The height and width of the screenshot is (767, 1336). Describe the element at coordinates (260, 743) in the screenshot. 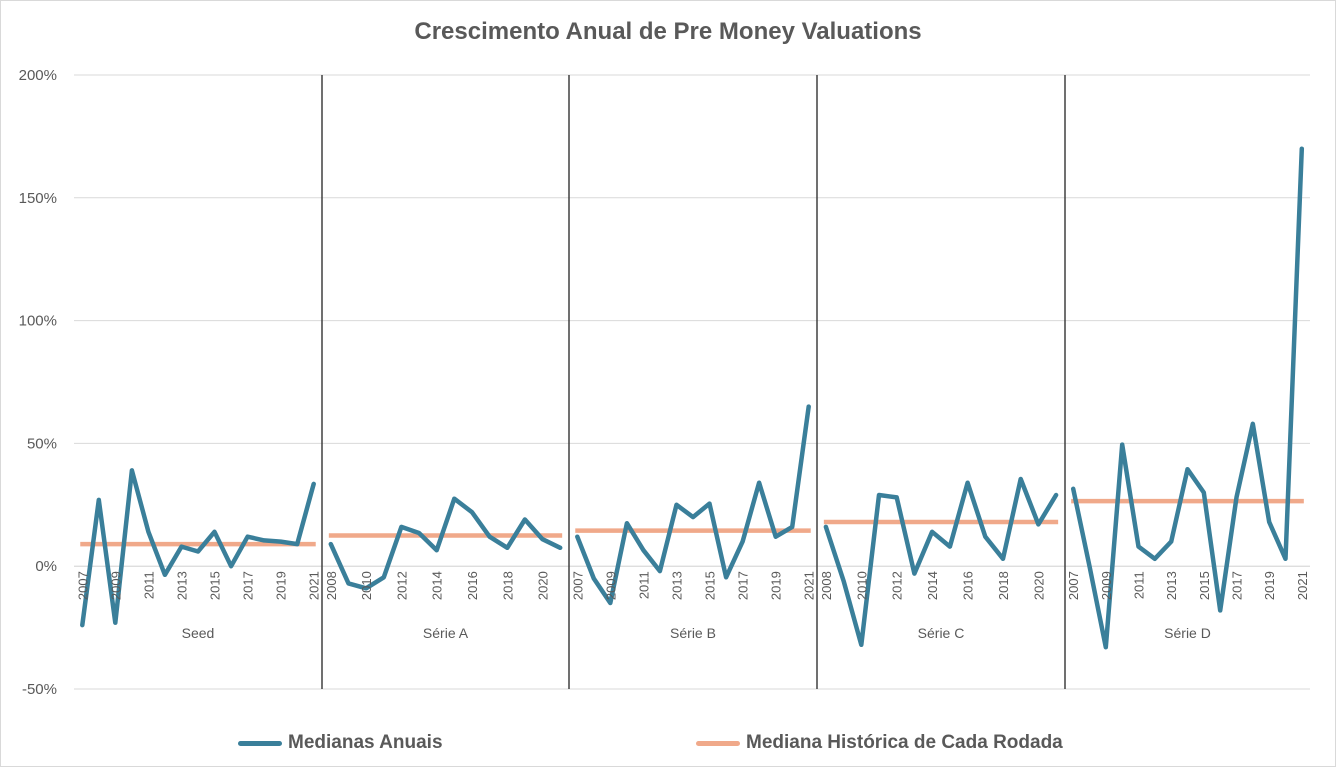

I see `legend-swatch-medianas-anuais` at that location.